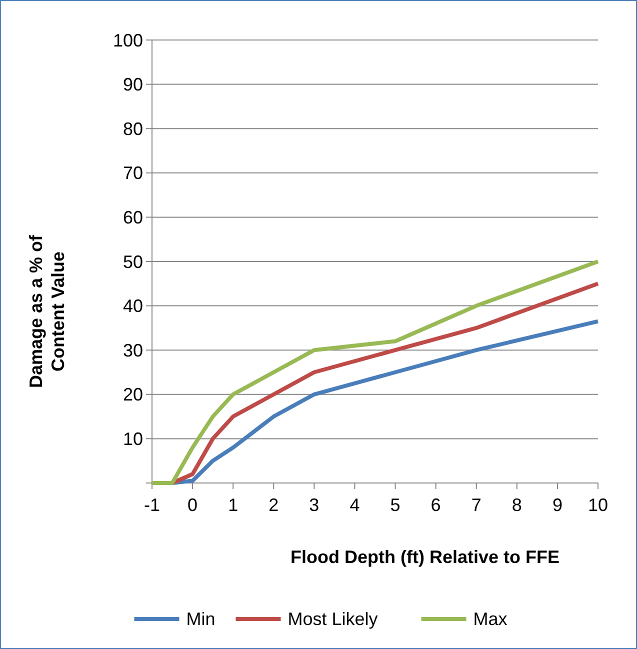  What do you see at coordinates (314, 505) in the screenshot?
I see `x-tick-label: 3` at bounding box center [314, 505].